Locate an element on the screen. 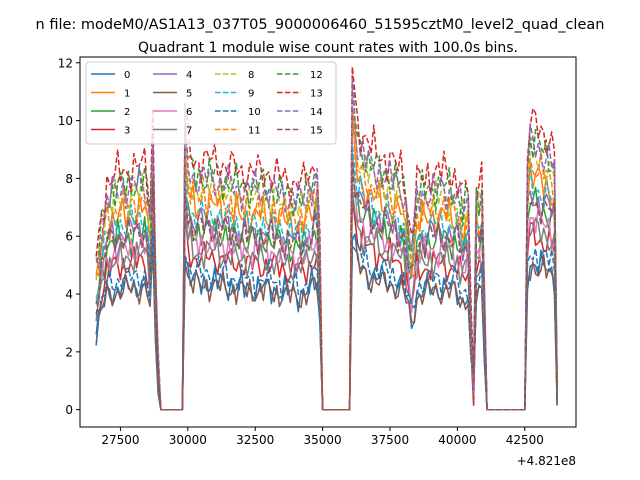  y-tick-label: 0 is located at coordinates (69, 410).